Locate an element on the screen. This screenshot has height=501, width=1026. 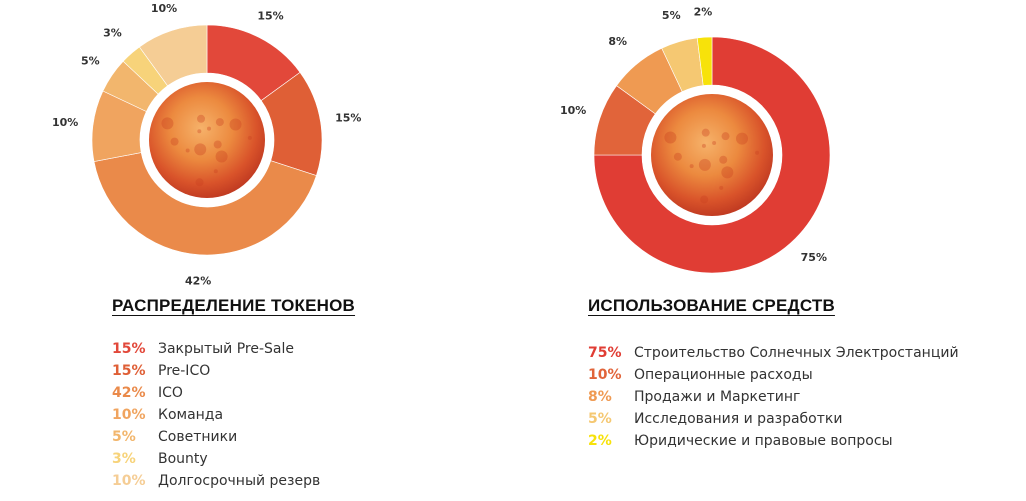
token-distribution-title: РАСПРЕДЕЛЕНИЕ ТОКЕНОВ is located at coordinates (234, 305).